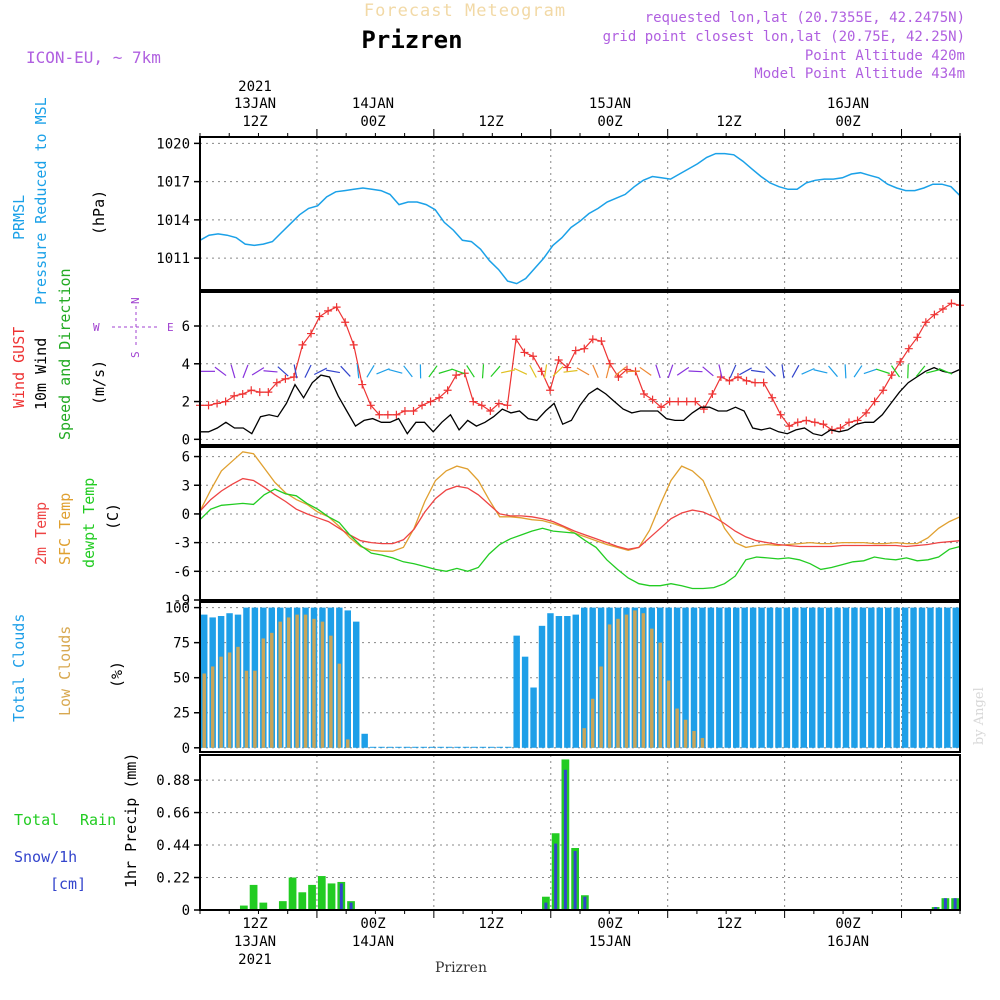 This screenshot has height=1000, width=1000. What do you see at coordinates (728, 924) in the screenshot?
I see `bottom-axis-line1: 12Z` at bounding box center [728, 924].